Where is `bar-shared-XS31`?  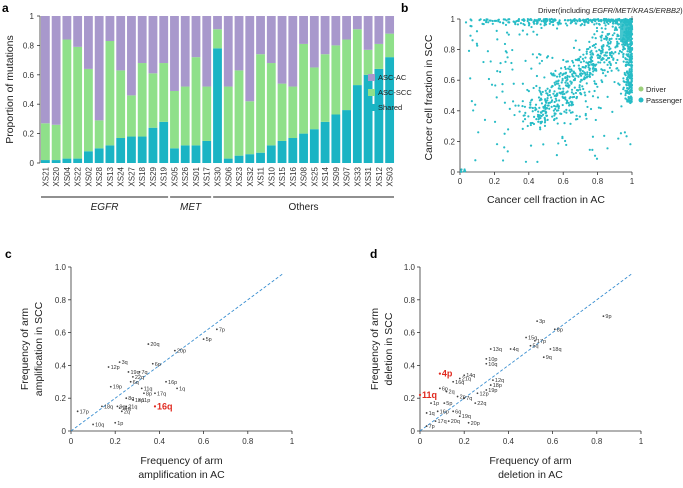
bar-shared-XS31 is located at coordinates (368, 118).